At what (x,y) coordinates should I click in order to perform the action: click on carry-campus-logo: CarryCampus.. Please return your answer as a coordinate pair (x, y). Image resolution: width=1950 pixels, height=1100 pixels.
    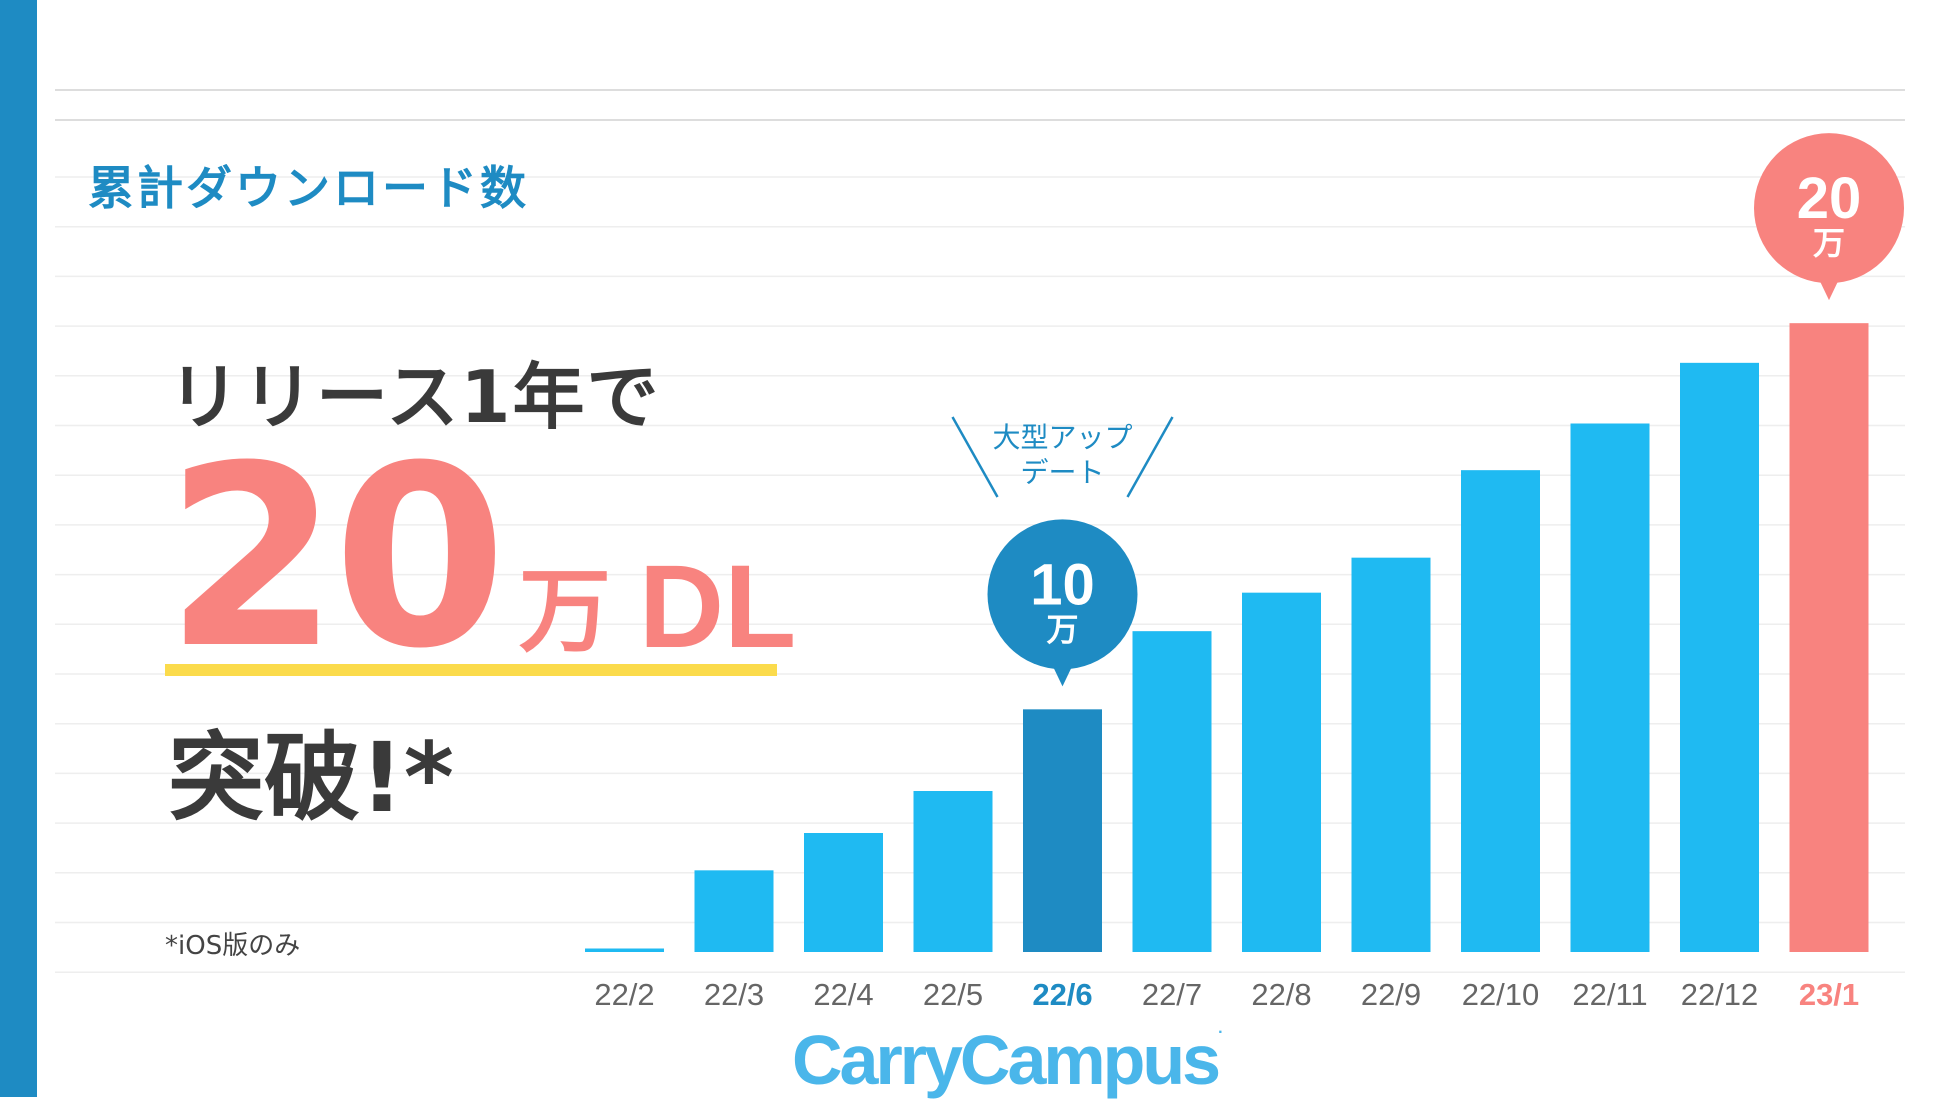
    Looking at the image, I should click on (1007, 1060).